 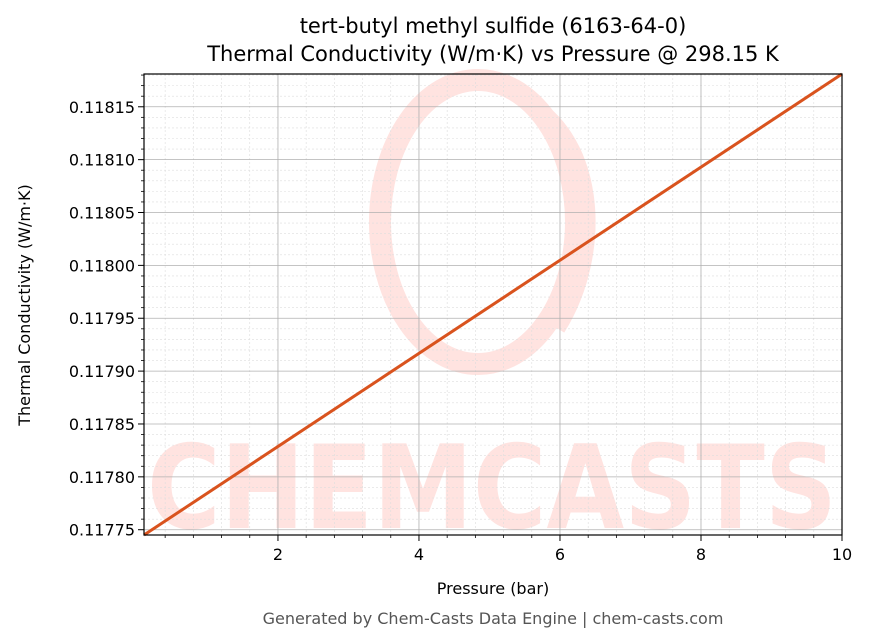 What do you see at coordinates (102, 477) in the screenshot?
I see `y-tick-label: 0.11780` at bounding box center [102, 477].